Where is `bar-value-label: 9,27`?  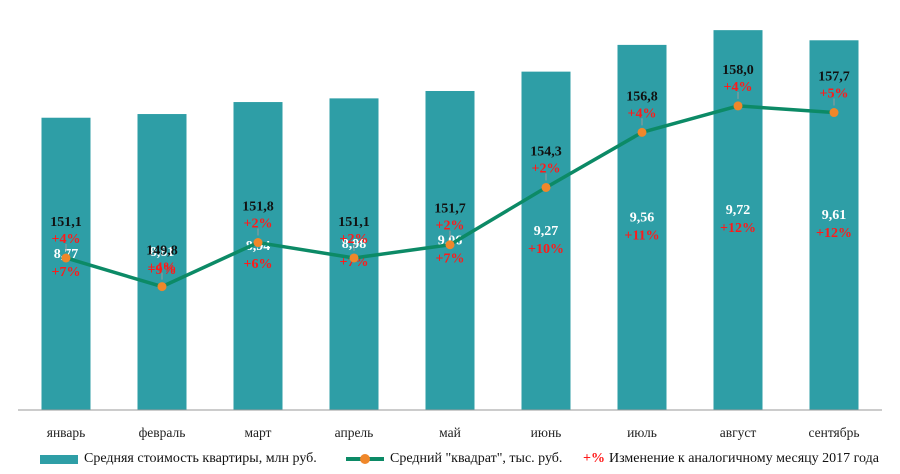
bar-value-label: 9,27 is located at coordinates (546, 231).